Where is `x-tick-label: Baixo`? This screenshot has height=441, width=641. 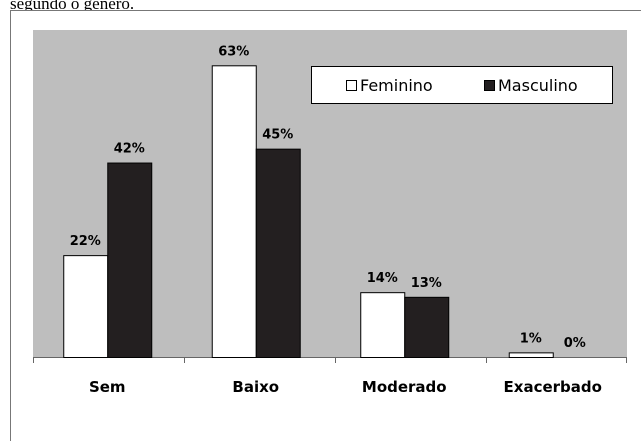 x-tick-label: Baixo is located at coordinates (255, 387).